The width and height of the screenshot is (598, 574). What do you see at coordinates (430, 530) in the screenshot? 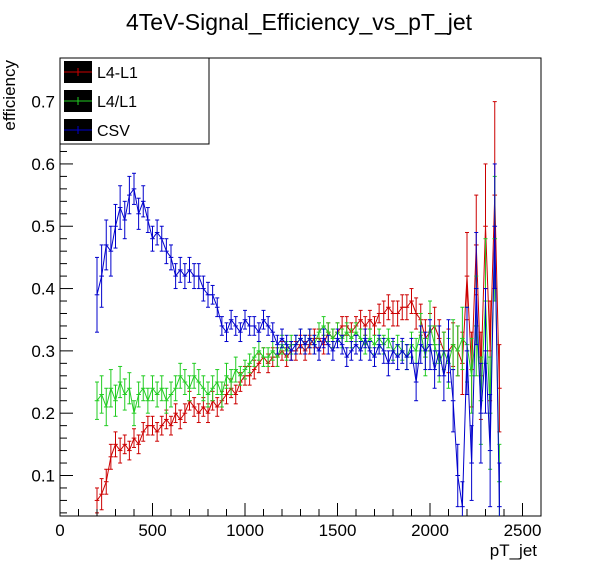
I see `x-tick-label: 2000` at bounding box center [430, 530].